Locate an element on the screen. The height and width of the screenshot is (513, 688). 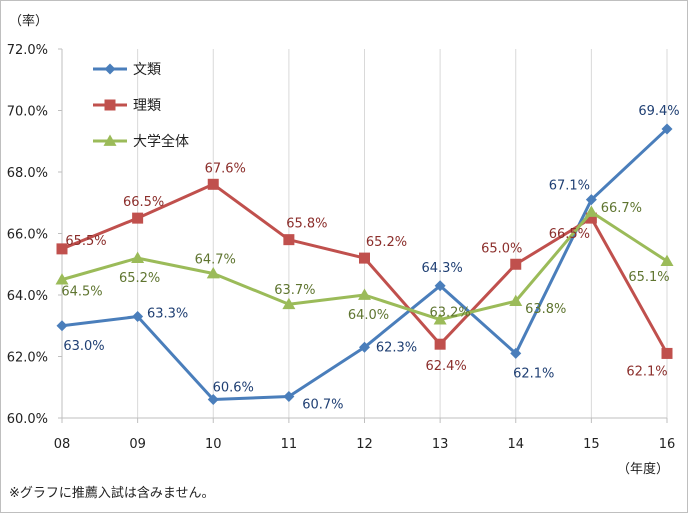
legend-label-all: 大学全体 is located at coordinates (161, 141).